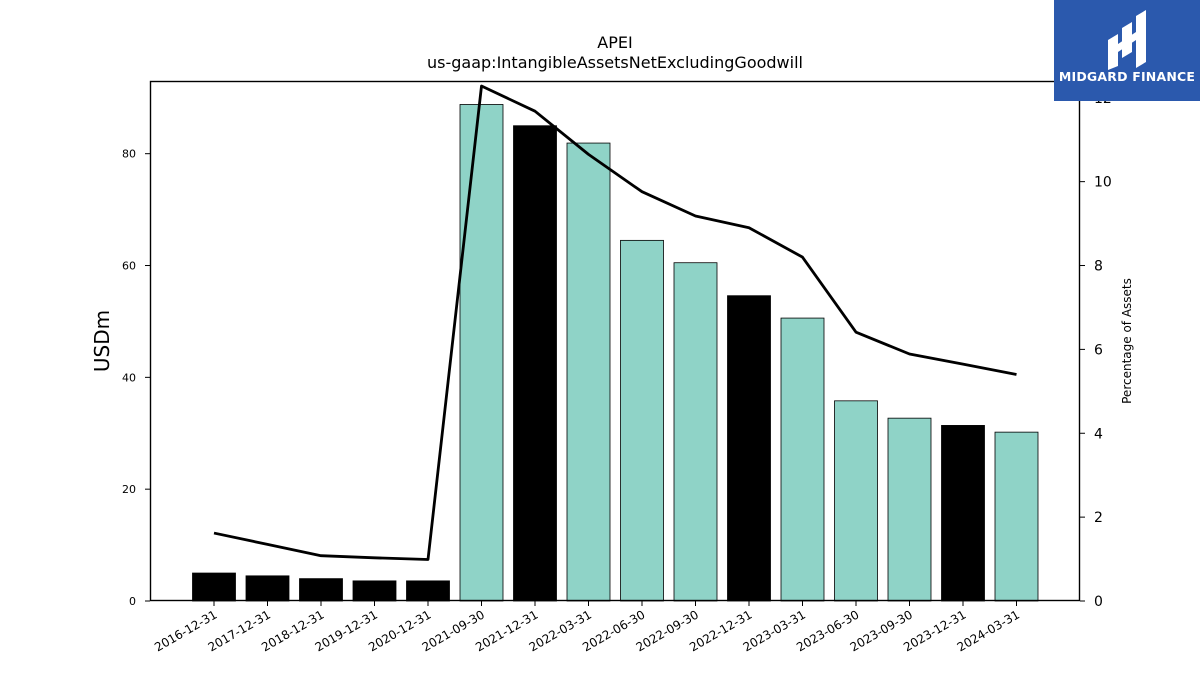  What do you see at coordinates (129, 377) in the screenshot?
I see `y-tick-label: 40` at bounding box center [129, 377].